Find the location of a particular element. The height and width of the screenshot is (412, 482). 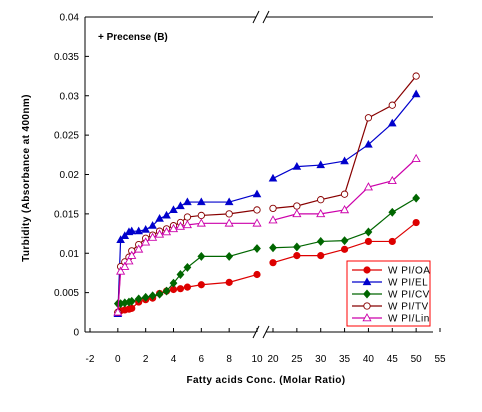

legend-label: W PI/EL is located at coordinates (408, 283).